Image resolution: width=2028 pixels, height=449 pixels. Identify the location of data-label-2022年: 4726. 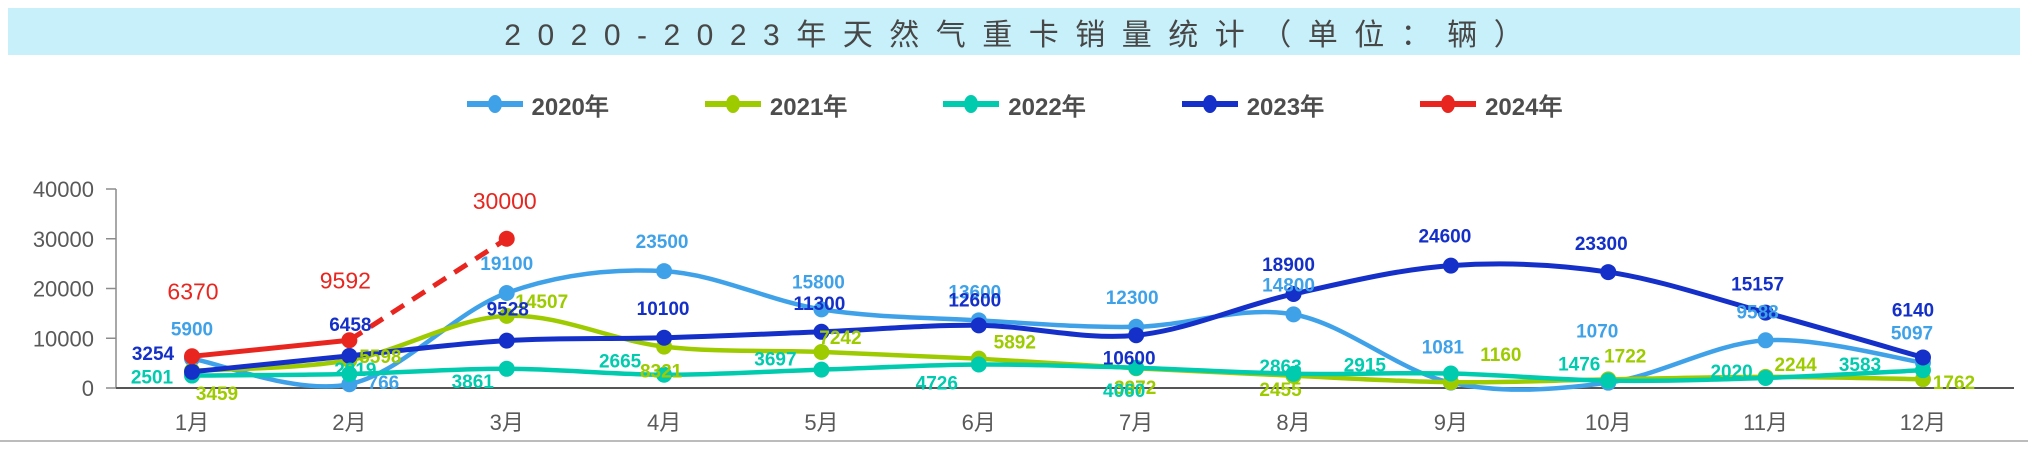
(937, 383).